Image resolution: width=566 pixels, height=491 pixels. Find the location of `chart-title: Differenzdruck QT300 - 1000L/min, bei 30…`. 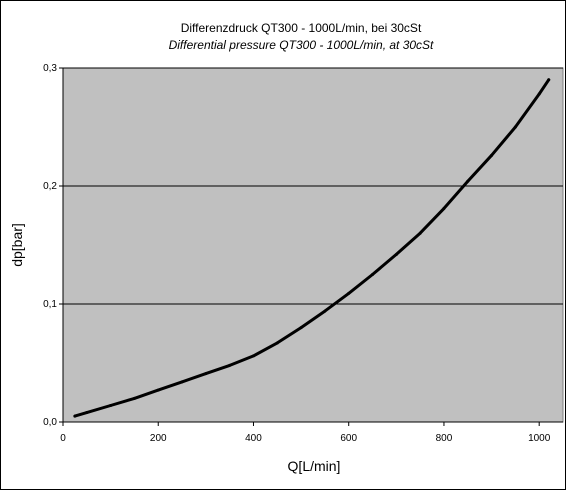

chart-title: Differenzdruck QT300 - 1000L/min, bei 30… is located at coordinates (301, 28).